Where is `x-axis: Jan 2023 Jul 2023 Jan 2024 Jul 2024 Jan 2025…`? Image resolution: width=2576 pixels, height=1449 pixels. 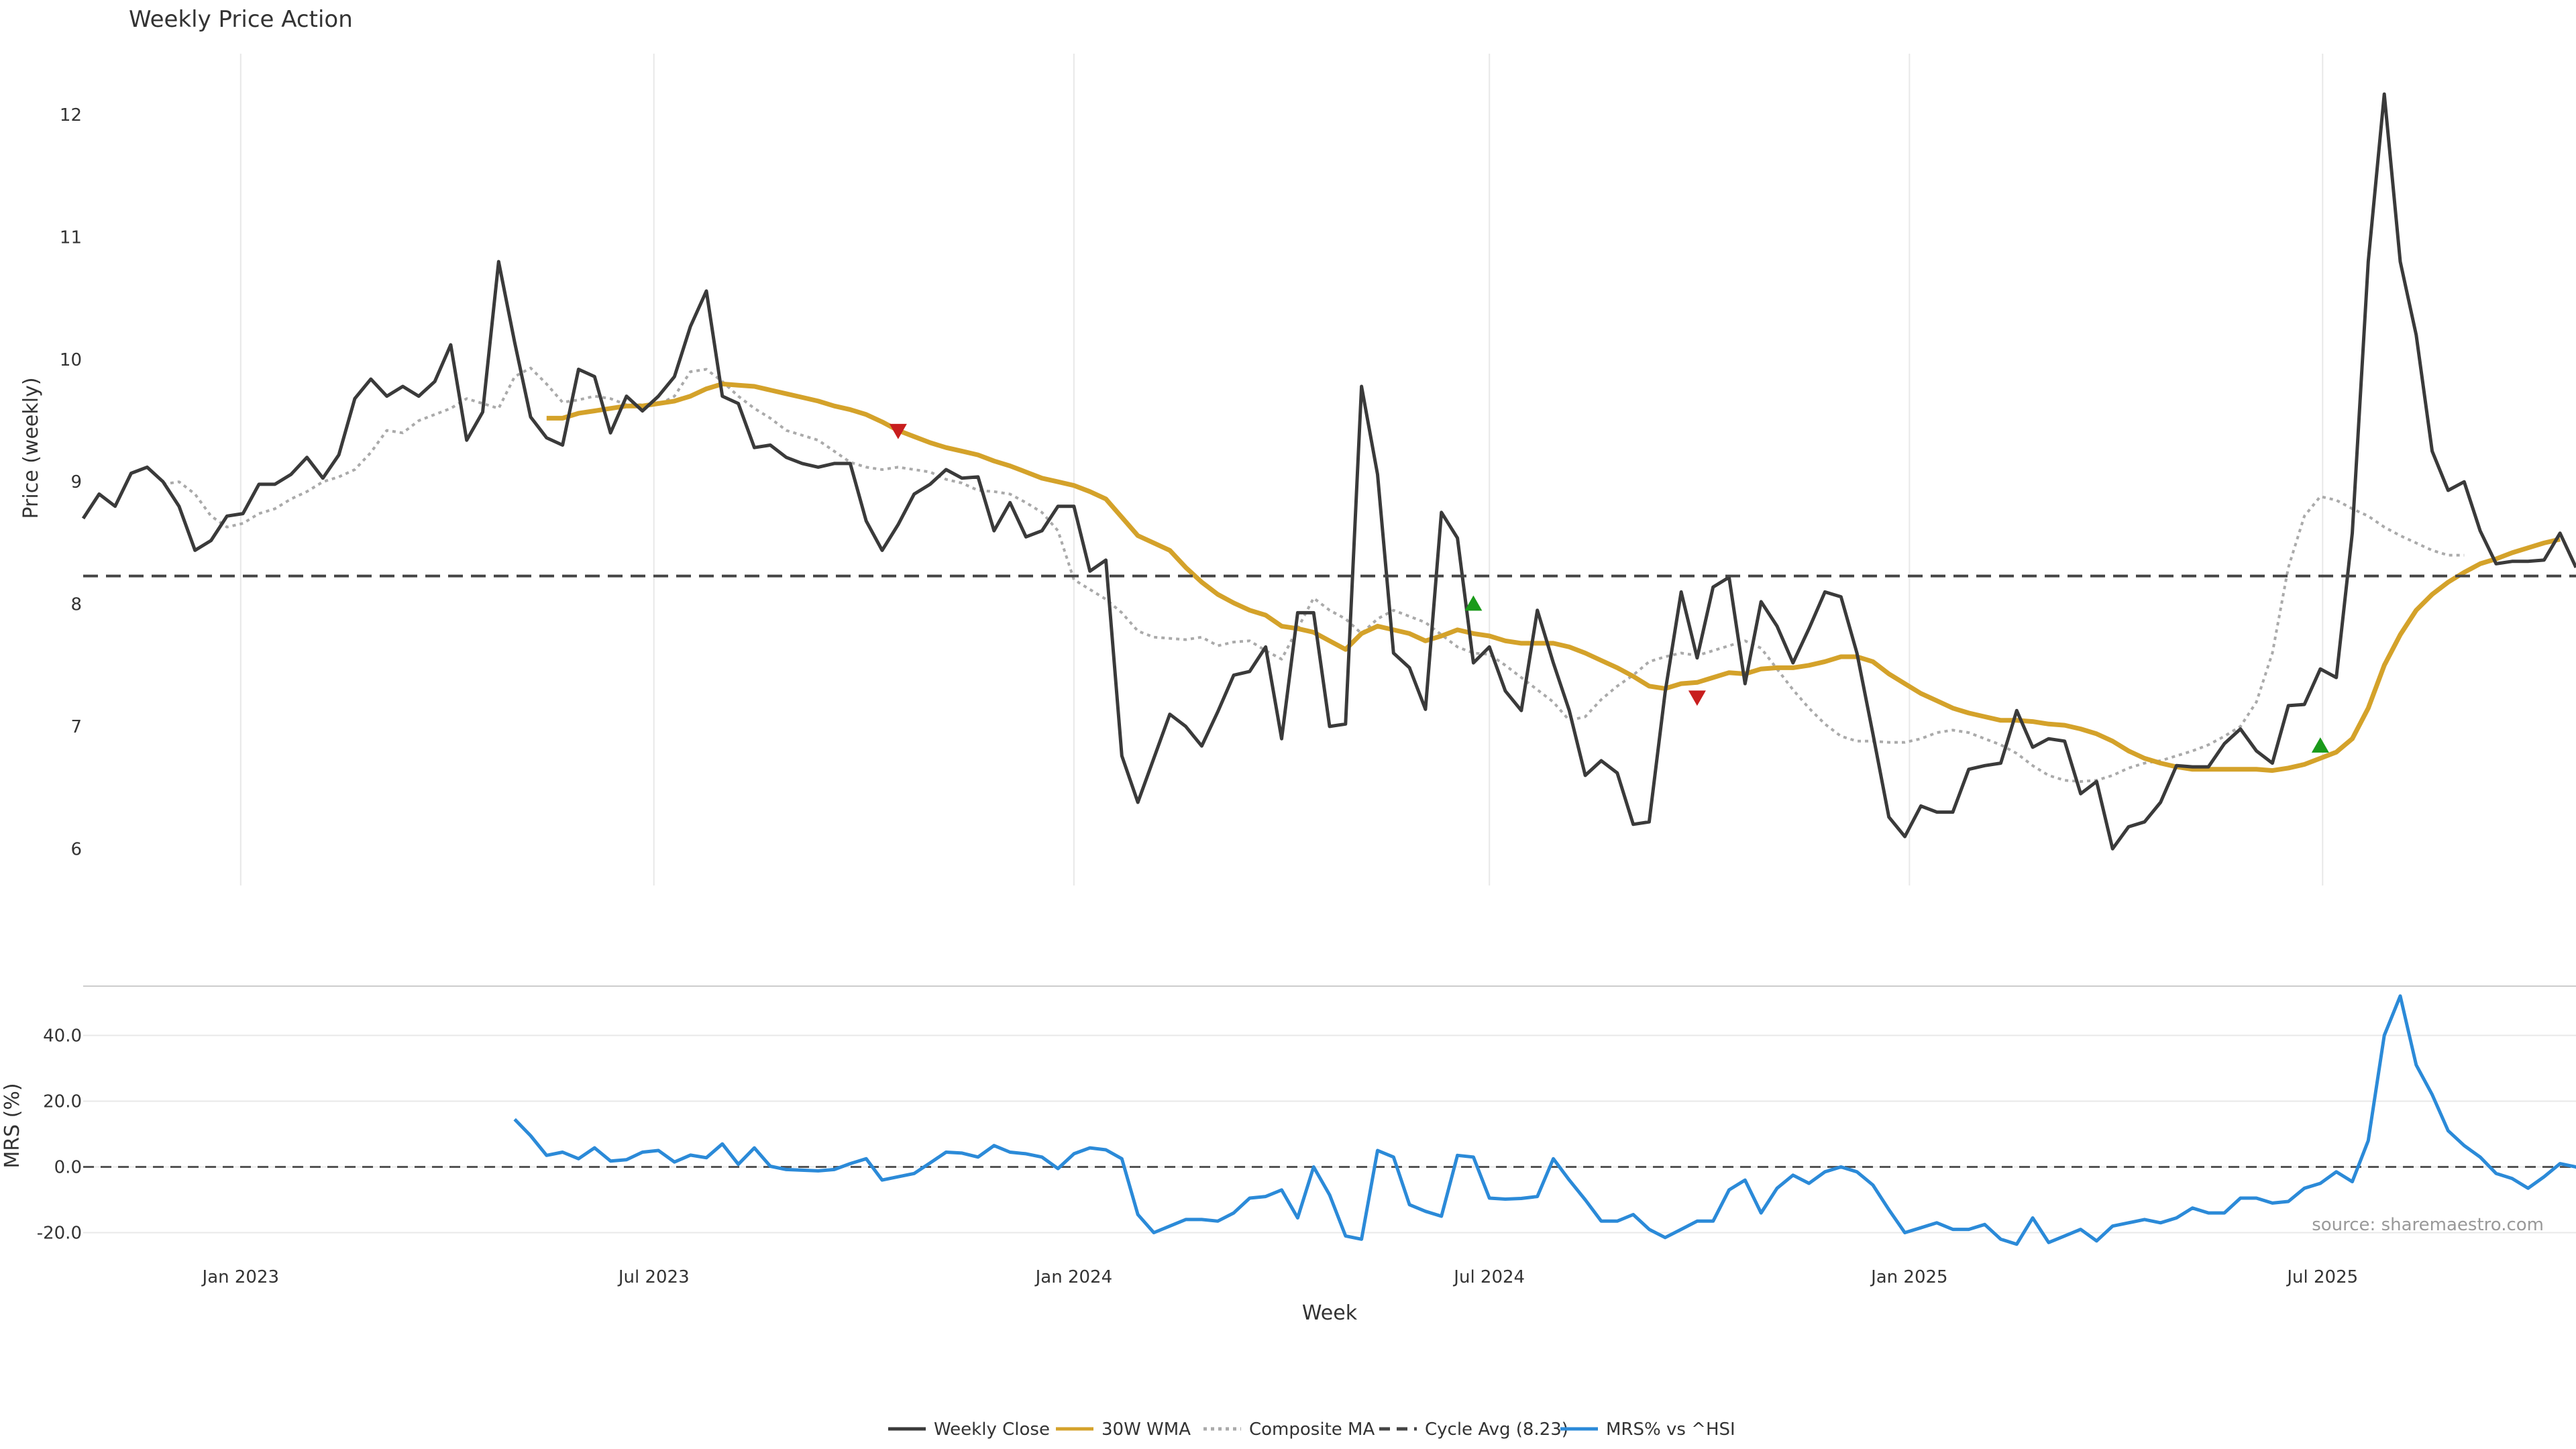
x-axis: Jan 2023 Jul 2023 Jan 2024 Jul 2024 Jan 2025… is located at coordinates (1280, 1277).